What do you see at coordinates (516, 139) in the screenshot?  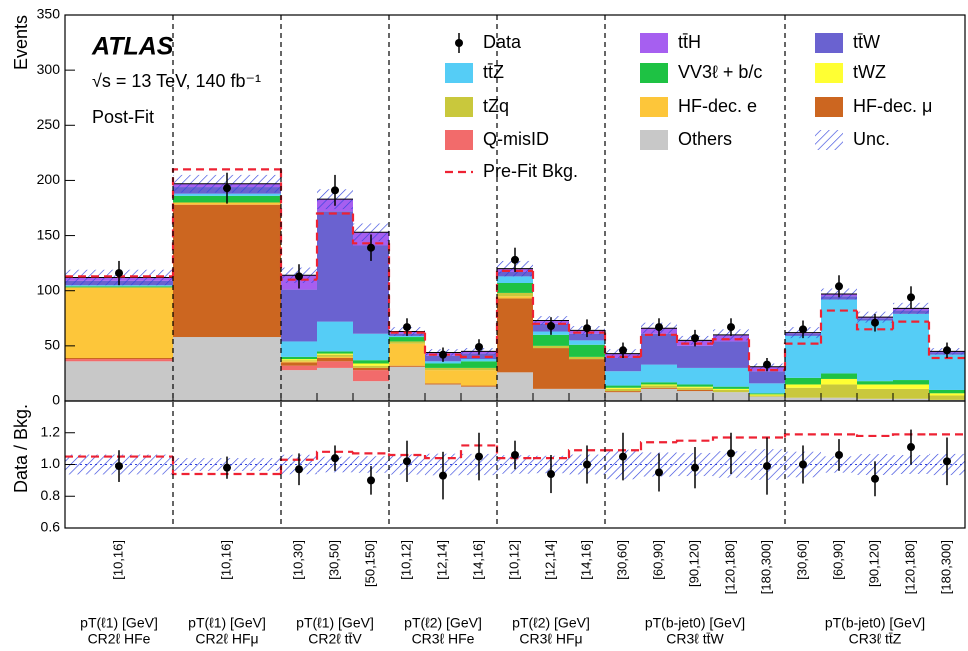 I see `legend-label: Q-misID` at bounding box center [516, 139].